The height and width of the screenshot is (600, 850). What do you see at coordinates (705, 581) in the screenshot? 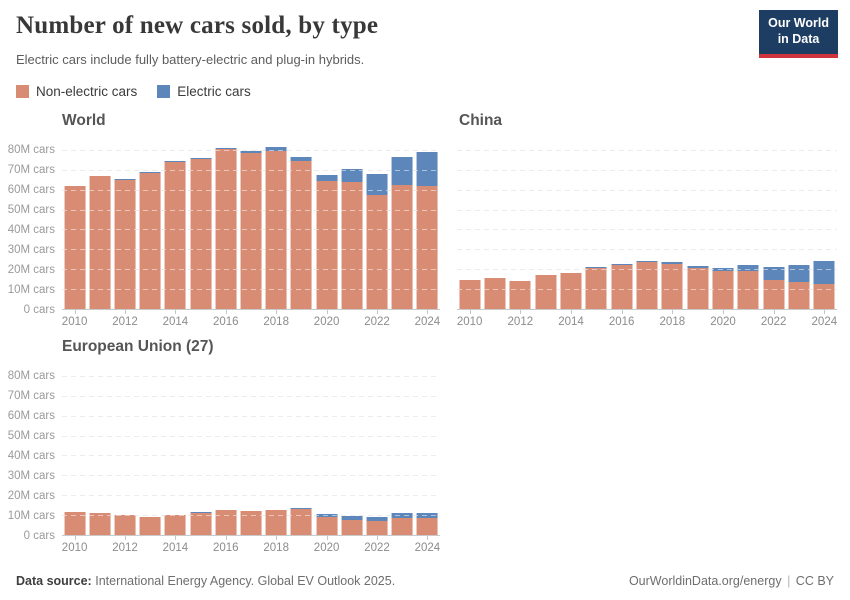
I see `owid-url-link: OurWorldinData.org/energy` at bounding box center [705, 581].